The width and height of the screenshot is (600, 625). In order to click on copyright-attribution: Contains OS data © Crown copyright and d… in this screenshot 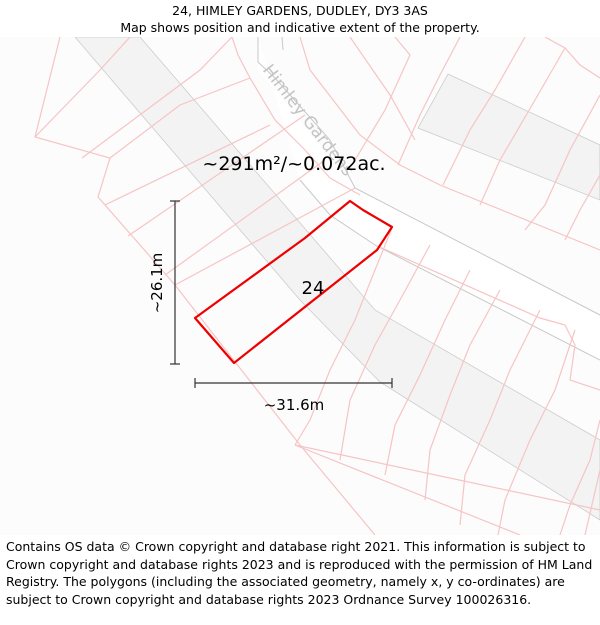, I will do `click(299, 573)`.